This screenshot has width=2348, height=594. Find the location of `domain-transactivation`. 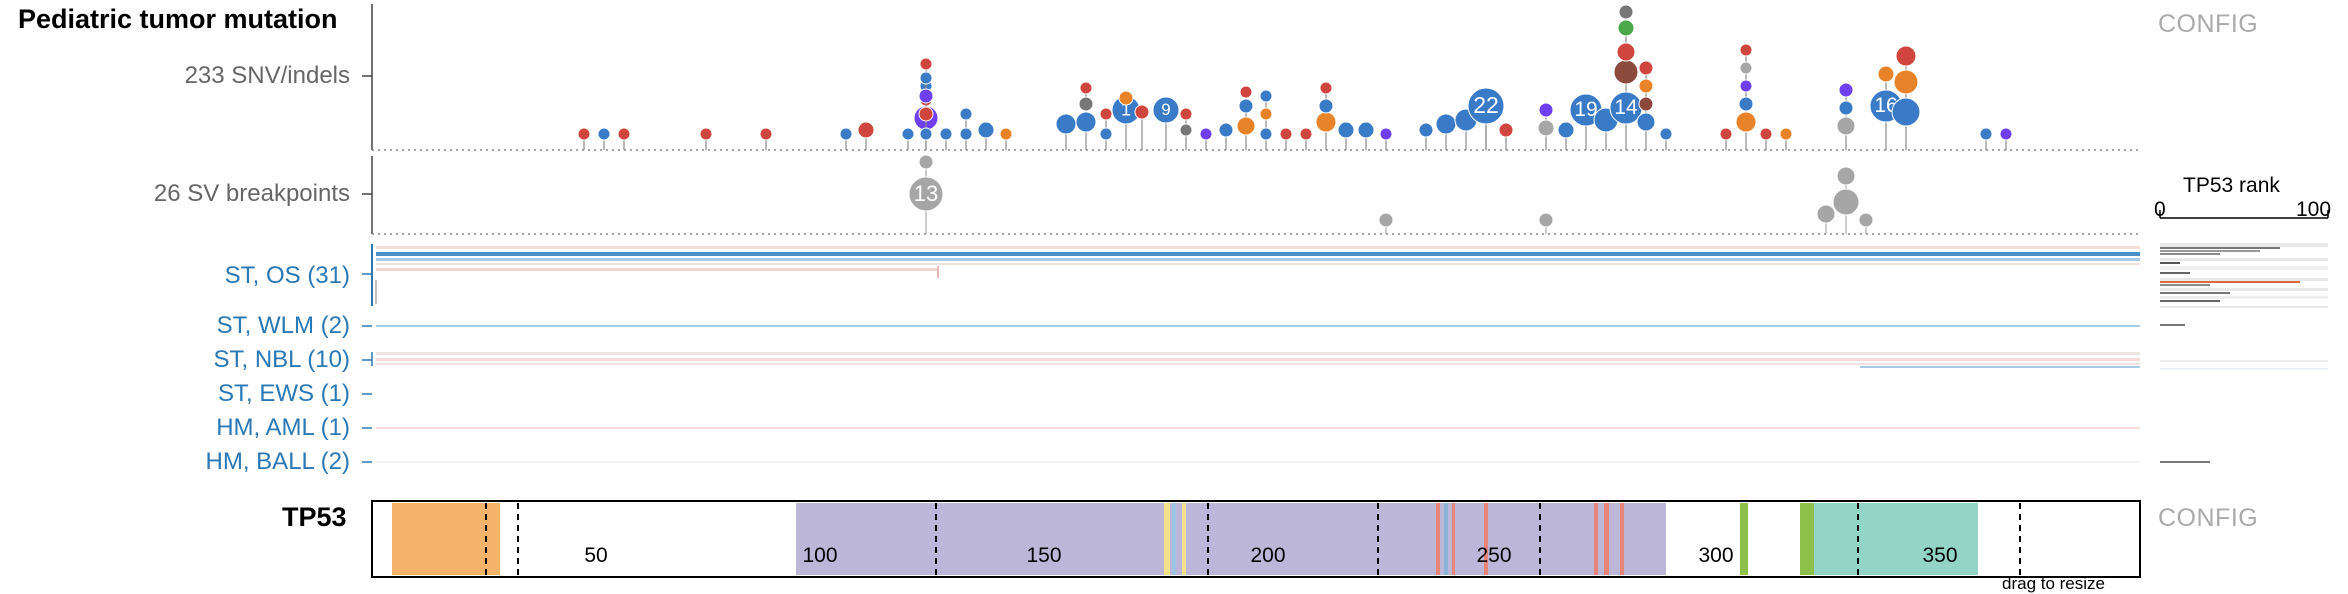

domain-transactivation is located at coordinates (446, 539).